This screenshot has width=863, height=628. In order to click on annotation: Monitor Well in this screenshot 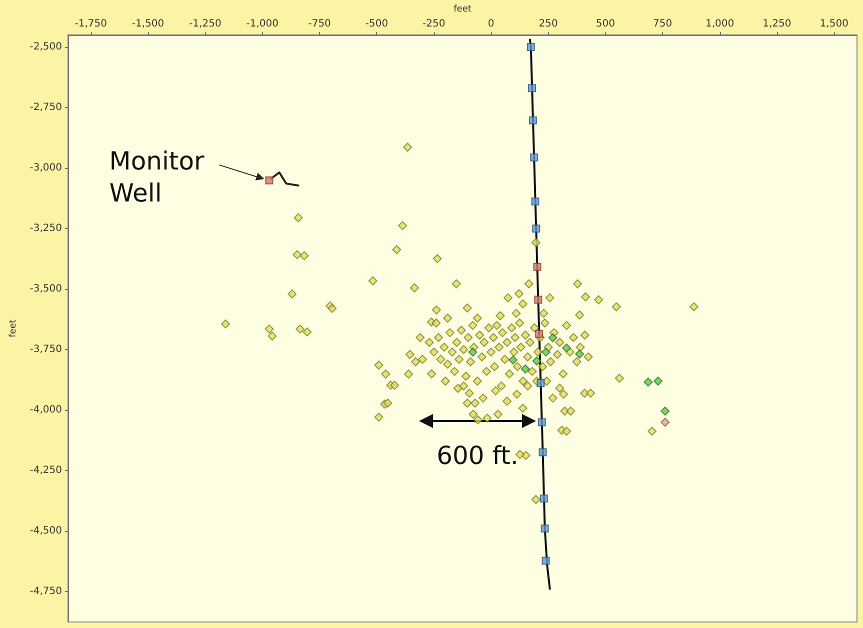, I will do `click(160, 177)`.